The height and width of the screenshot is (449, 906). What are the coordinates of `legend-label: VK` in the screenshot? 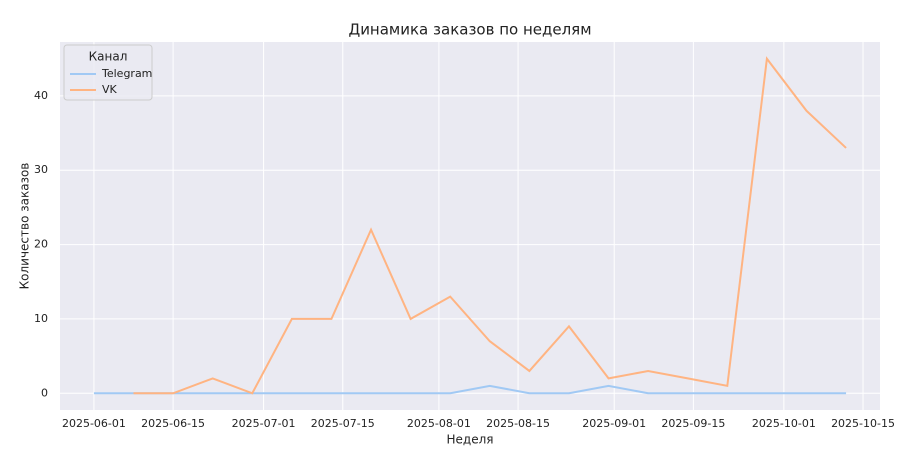 It's located at (110, 89).